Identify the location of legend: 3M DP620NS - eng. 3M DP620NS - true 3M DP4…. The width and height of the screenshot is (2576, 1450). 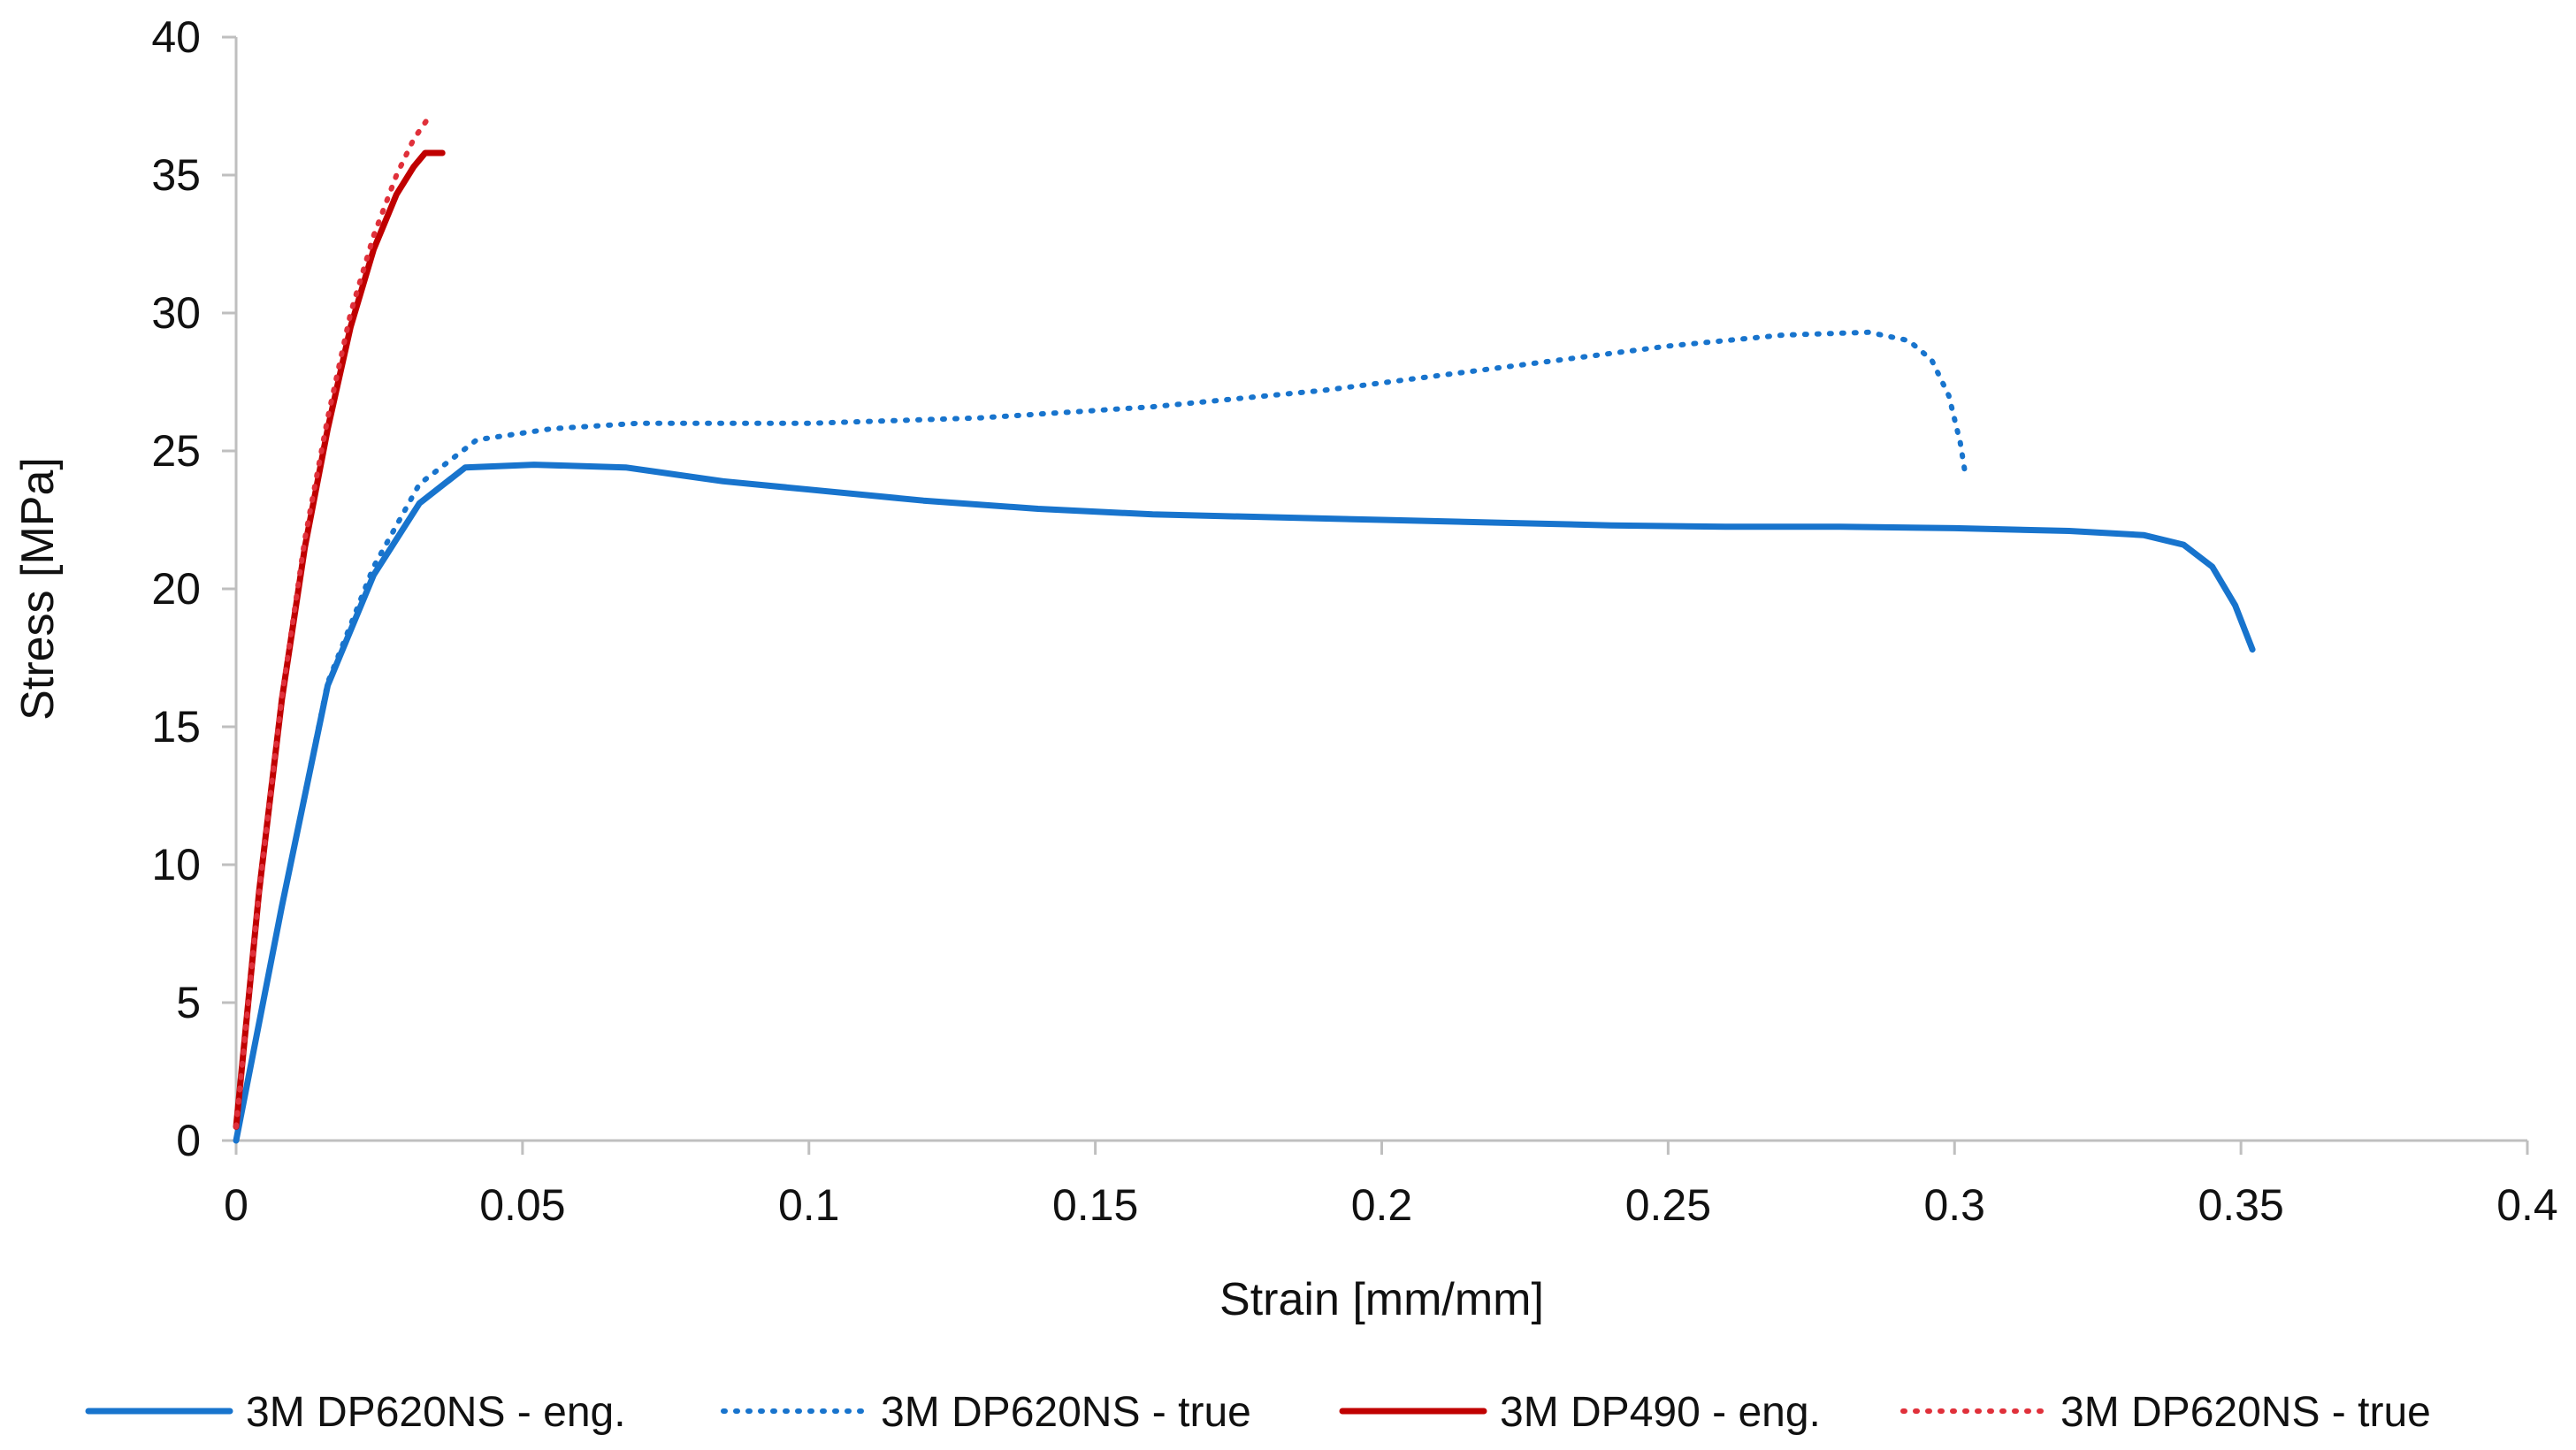
(1258, 1413).